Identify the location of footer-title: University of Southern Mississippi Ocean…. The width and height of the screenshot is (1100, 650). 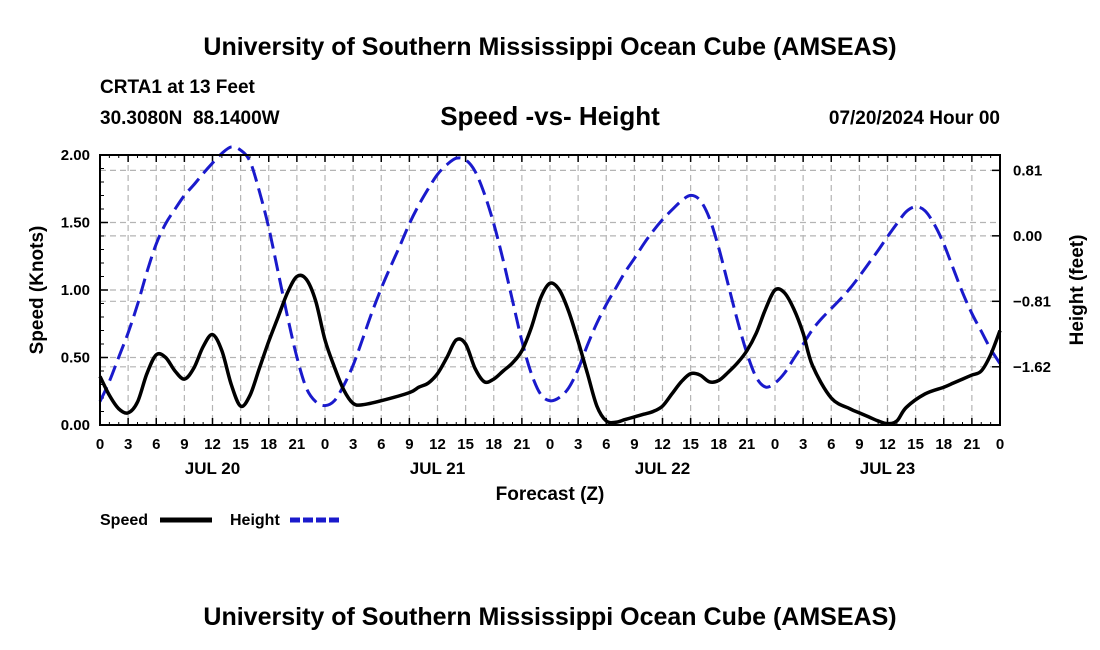
(549, 617).